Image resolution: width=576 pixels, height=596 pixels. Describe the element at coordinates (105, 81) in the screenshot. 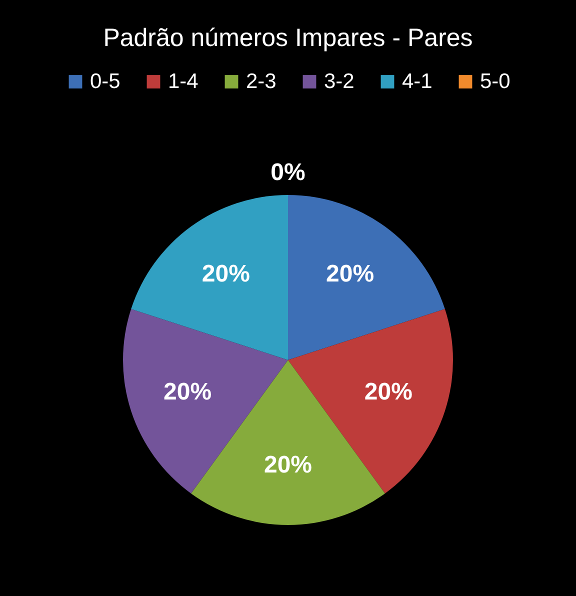

I see `legend-label: 0-5` at that location.